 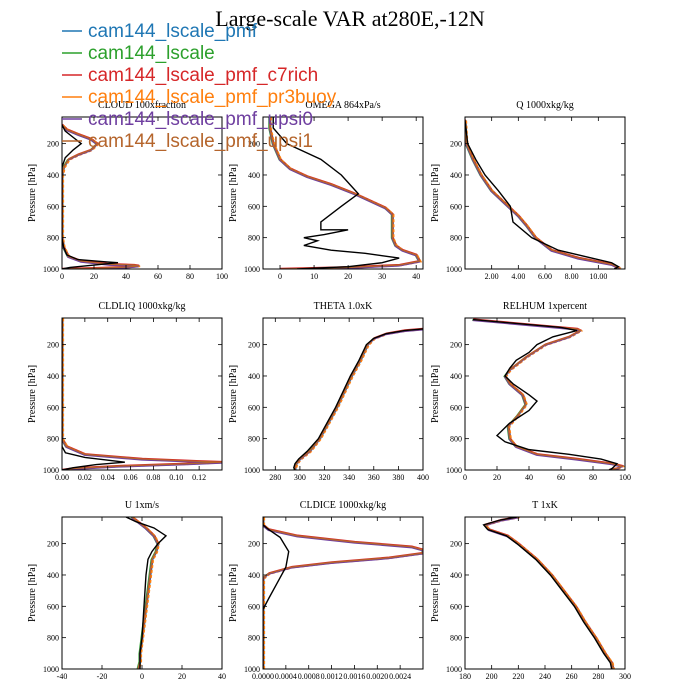 I want to click on x-tick-label: 220, so click(x=518, y=676).